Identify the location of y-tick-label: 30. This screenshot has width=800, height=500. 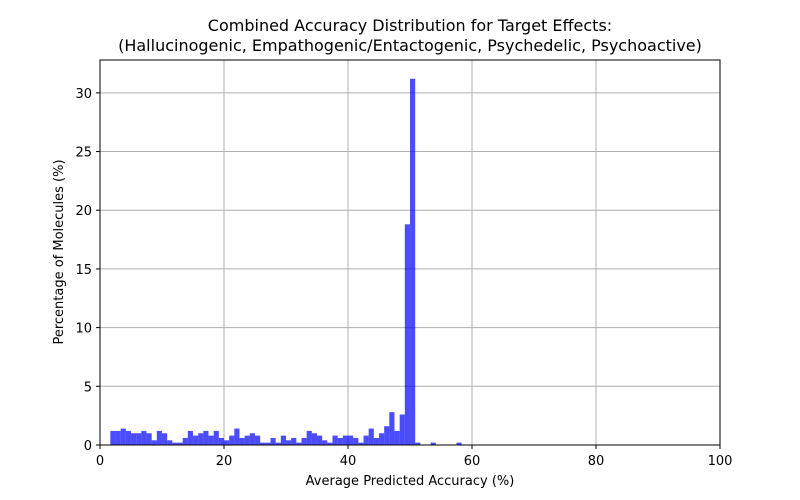
(83, 94).